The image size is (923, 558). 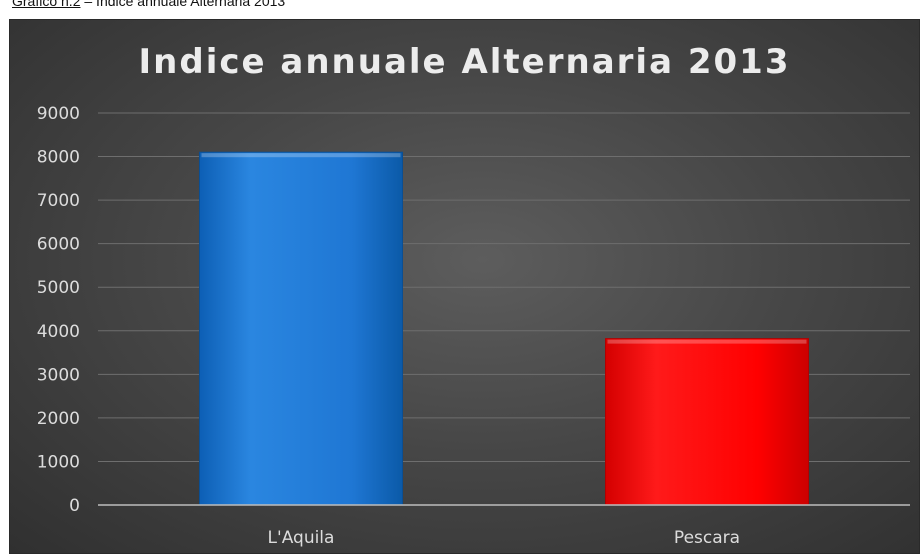 I want to click on y-tick-label: 6000, so click(x=58, y=245).